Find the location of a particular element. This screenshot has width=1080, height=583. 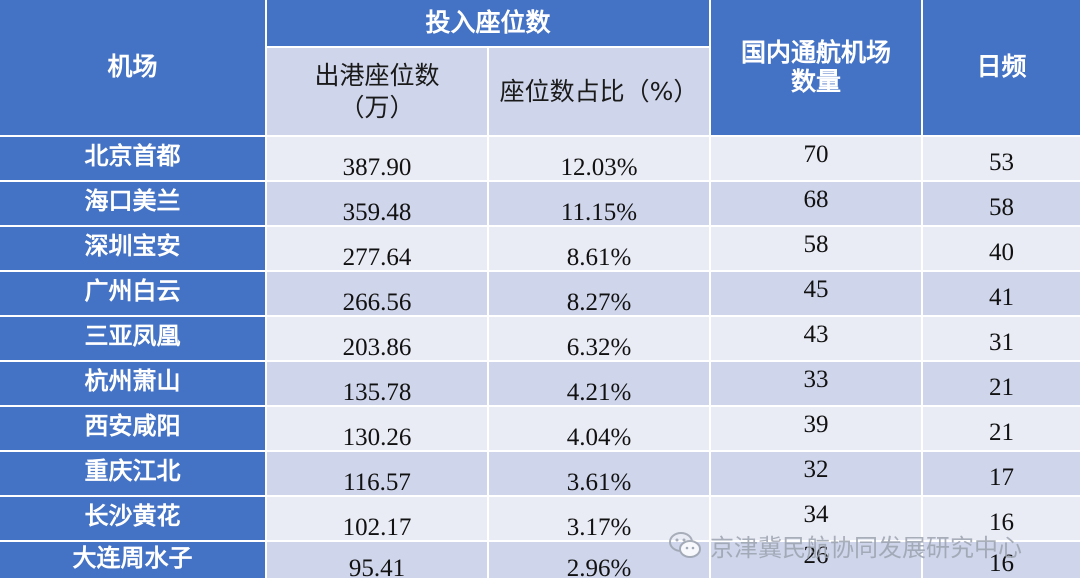

cell-airport: 海口美兰 is located at coordinates (132, 203).